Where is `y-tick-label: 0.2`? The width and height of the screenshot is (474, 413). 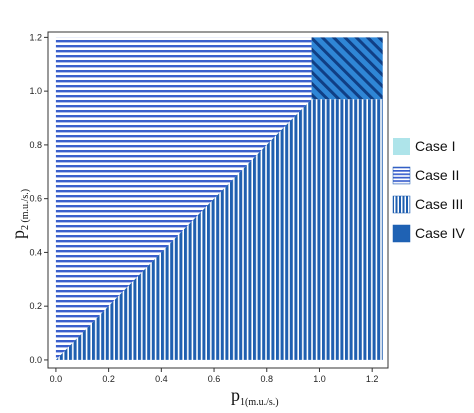 y-tick-label: 0.2 is located at coordinates (35, 306).